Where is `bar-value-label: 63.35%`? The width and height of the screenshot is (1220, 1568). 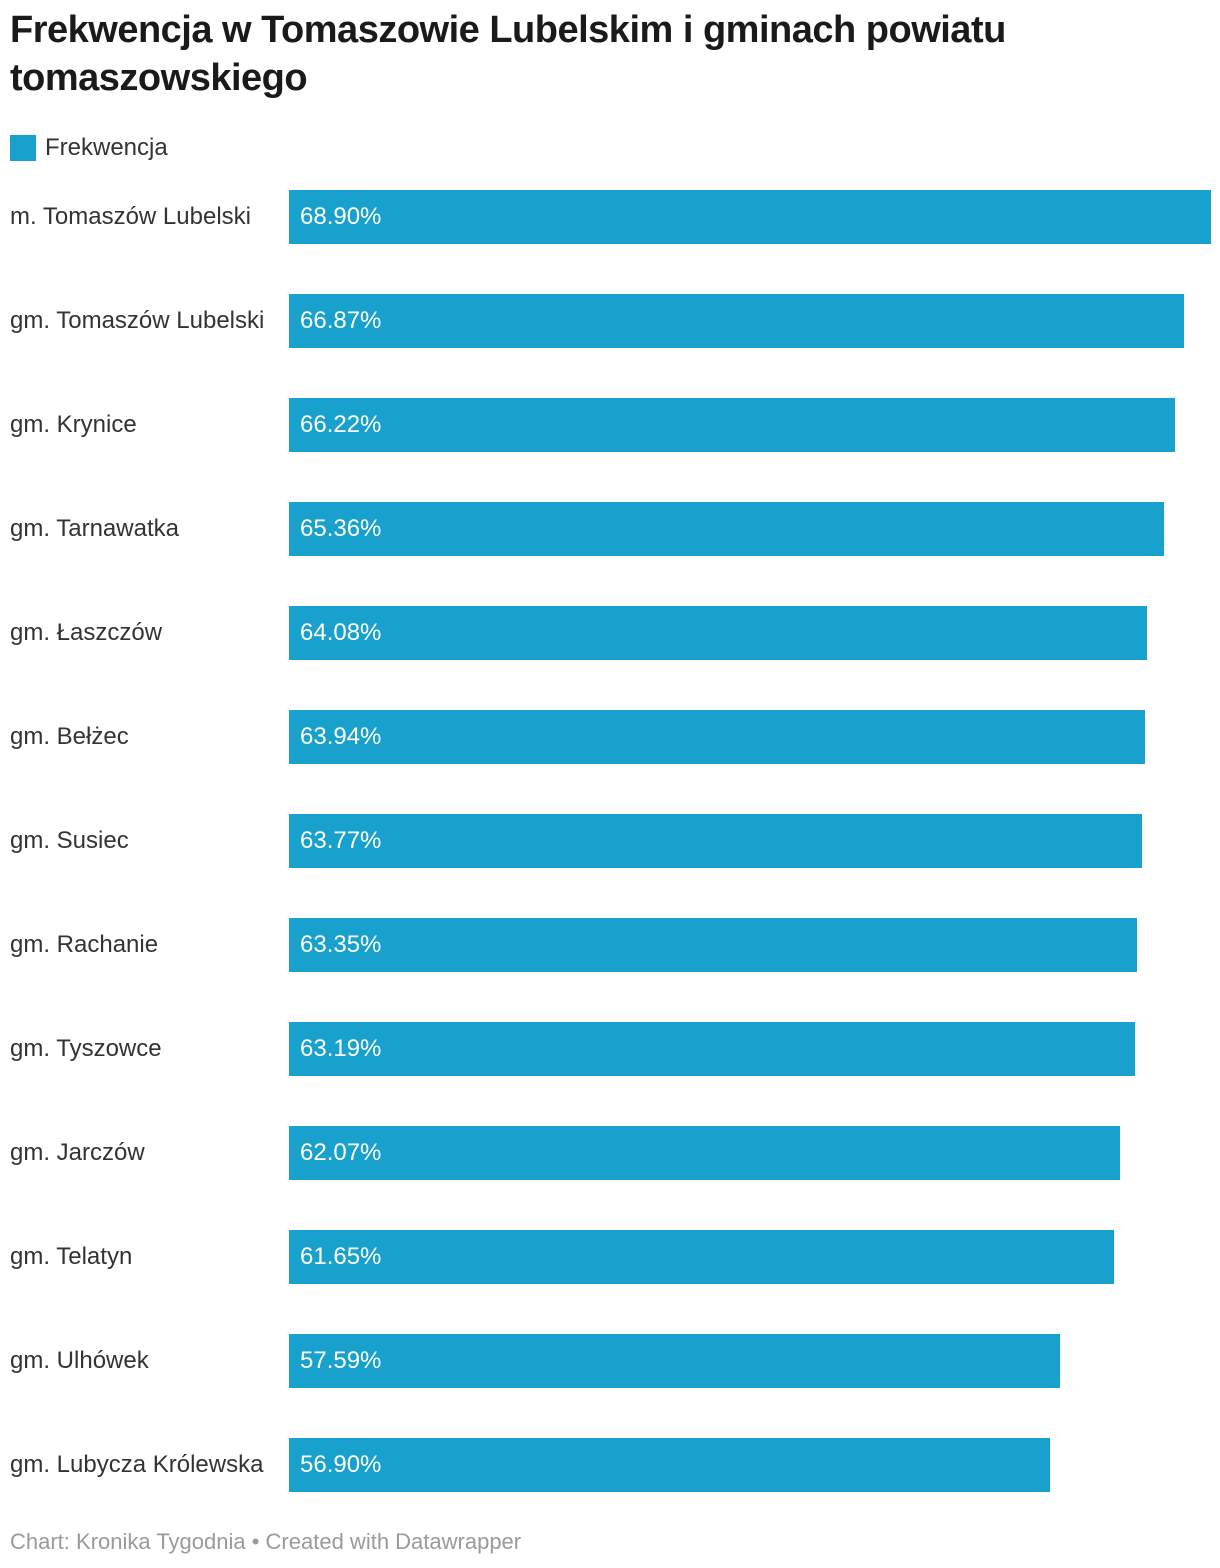 bar-value-label: 63.35% is located at coordinates (341, 944).